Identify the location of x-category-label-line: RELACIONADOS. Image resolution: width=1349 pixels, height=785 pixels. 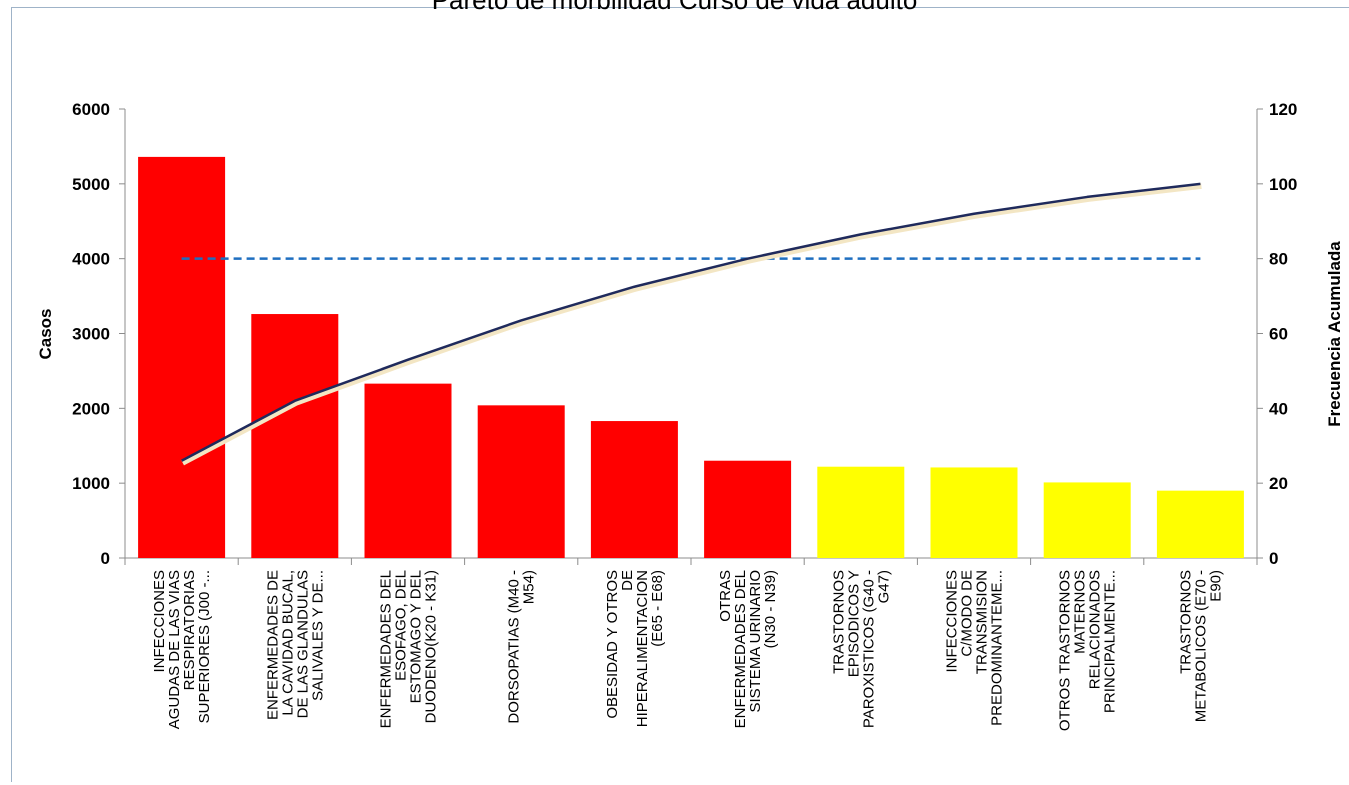
(1095, 629).